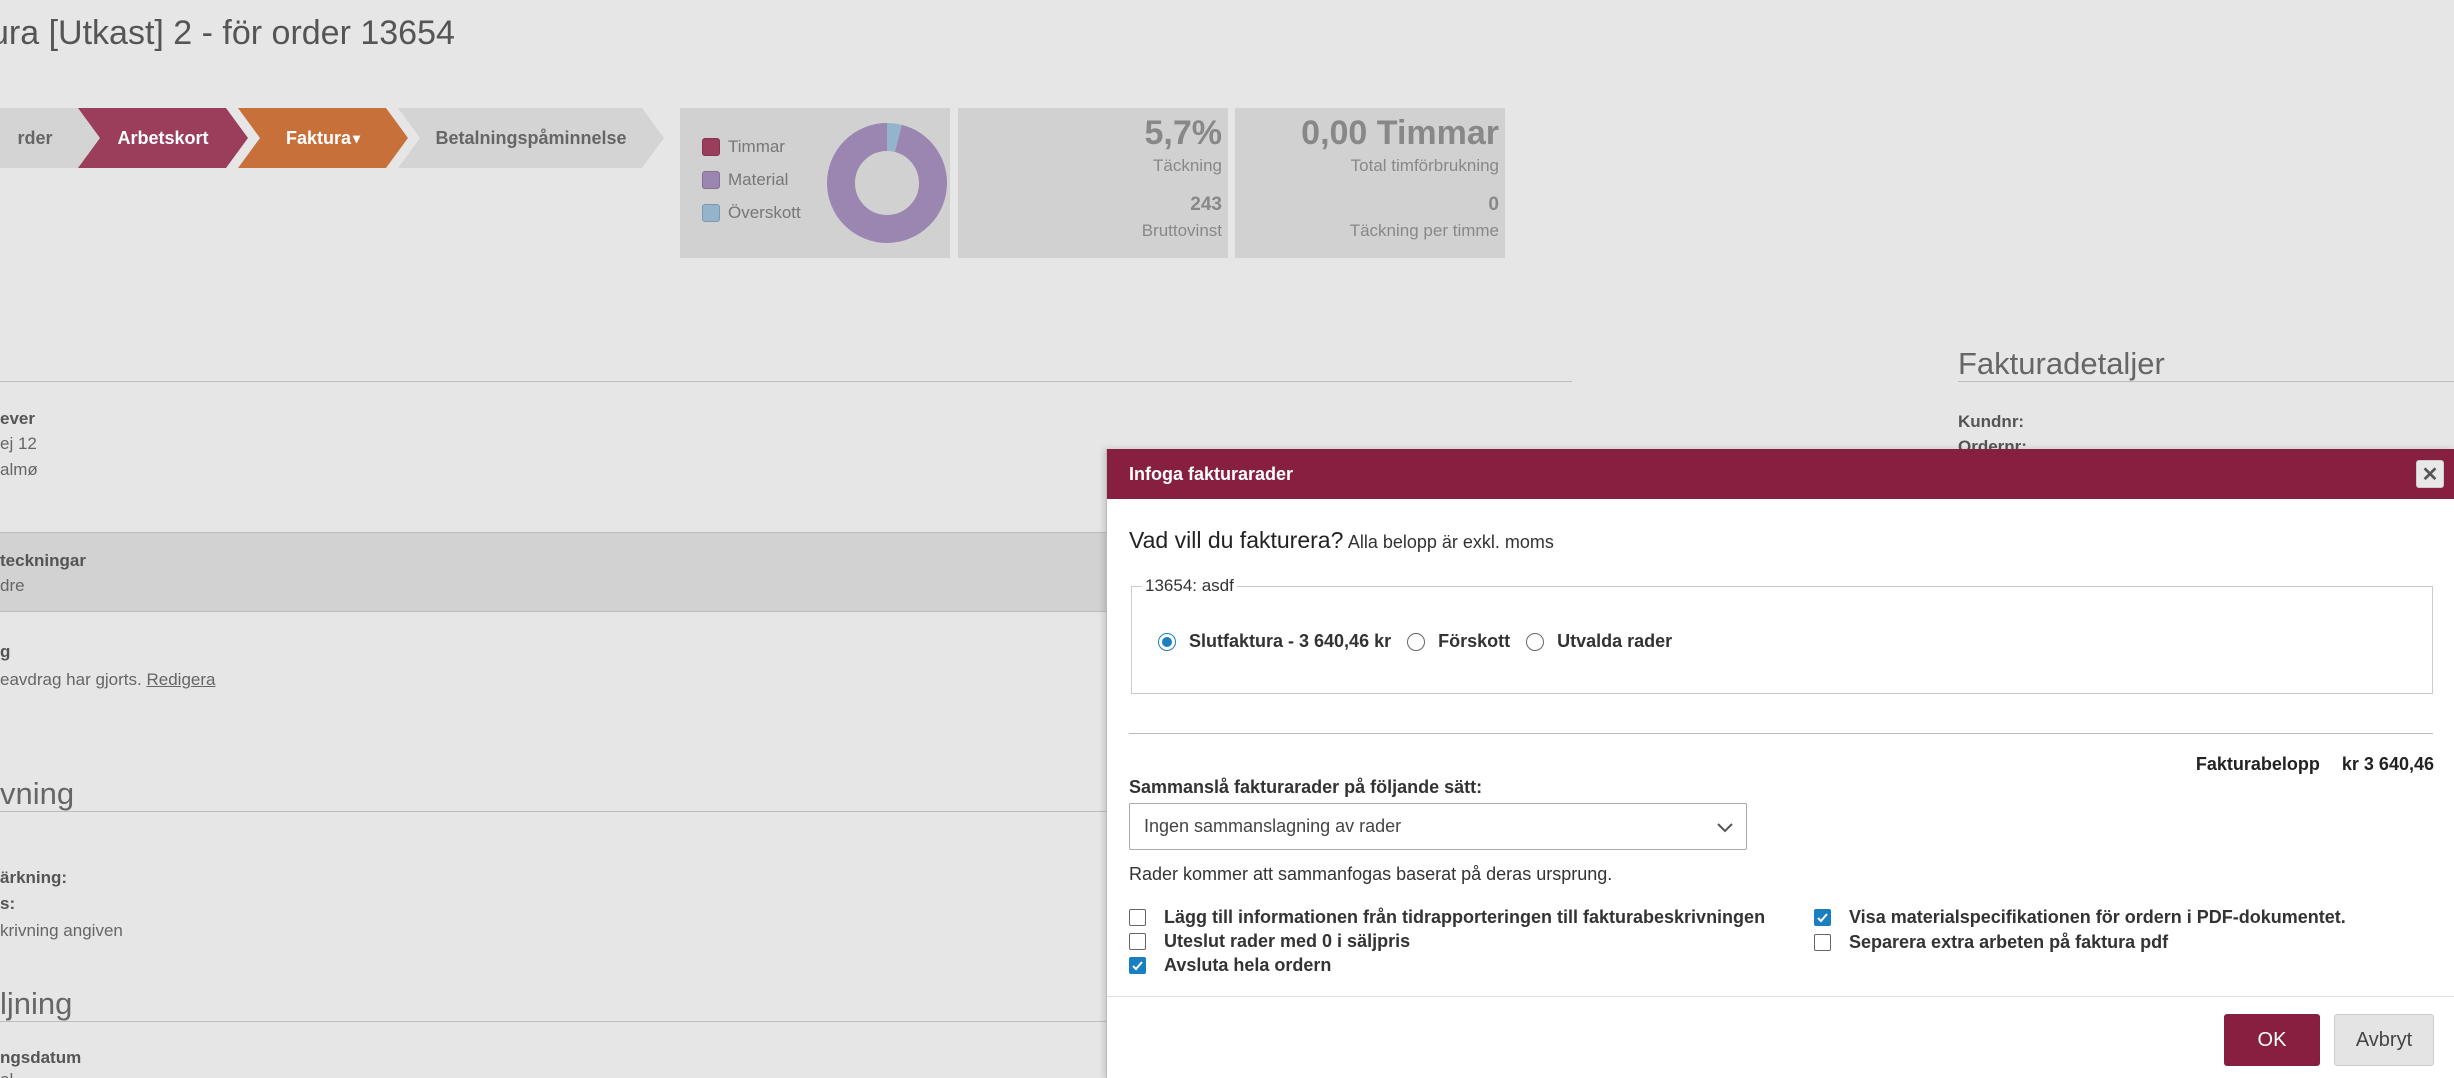 The height and width of the screenshot is (1078, 2454). I want to click on step-arbetskort: Arbetskort, so click(163, 138).